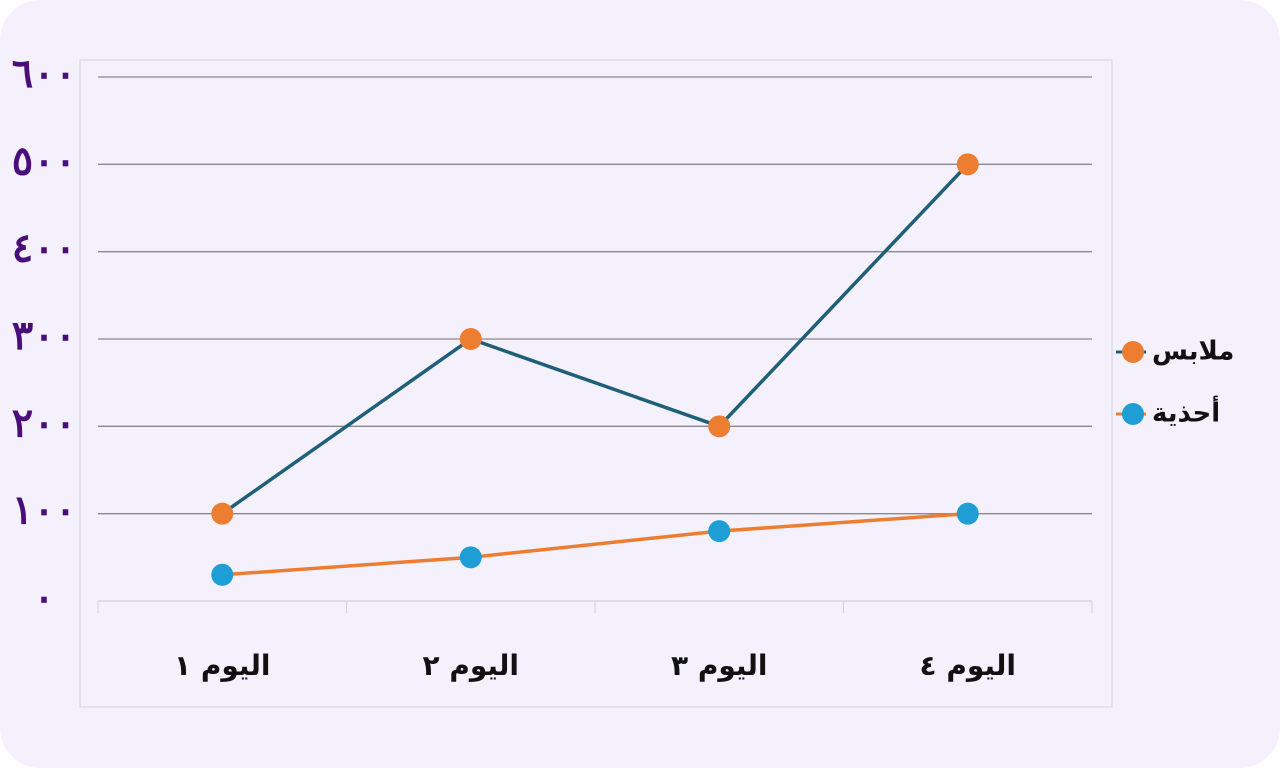 The width and height of the screenshot is (1280, 772). What do you see at coordinates (1193, 352) in the screenshot?
I see `legend-label: ملابس` at bounding box center [1193, 352].